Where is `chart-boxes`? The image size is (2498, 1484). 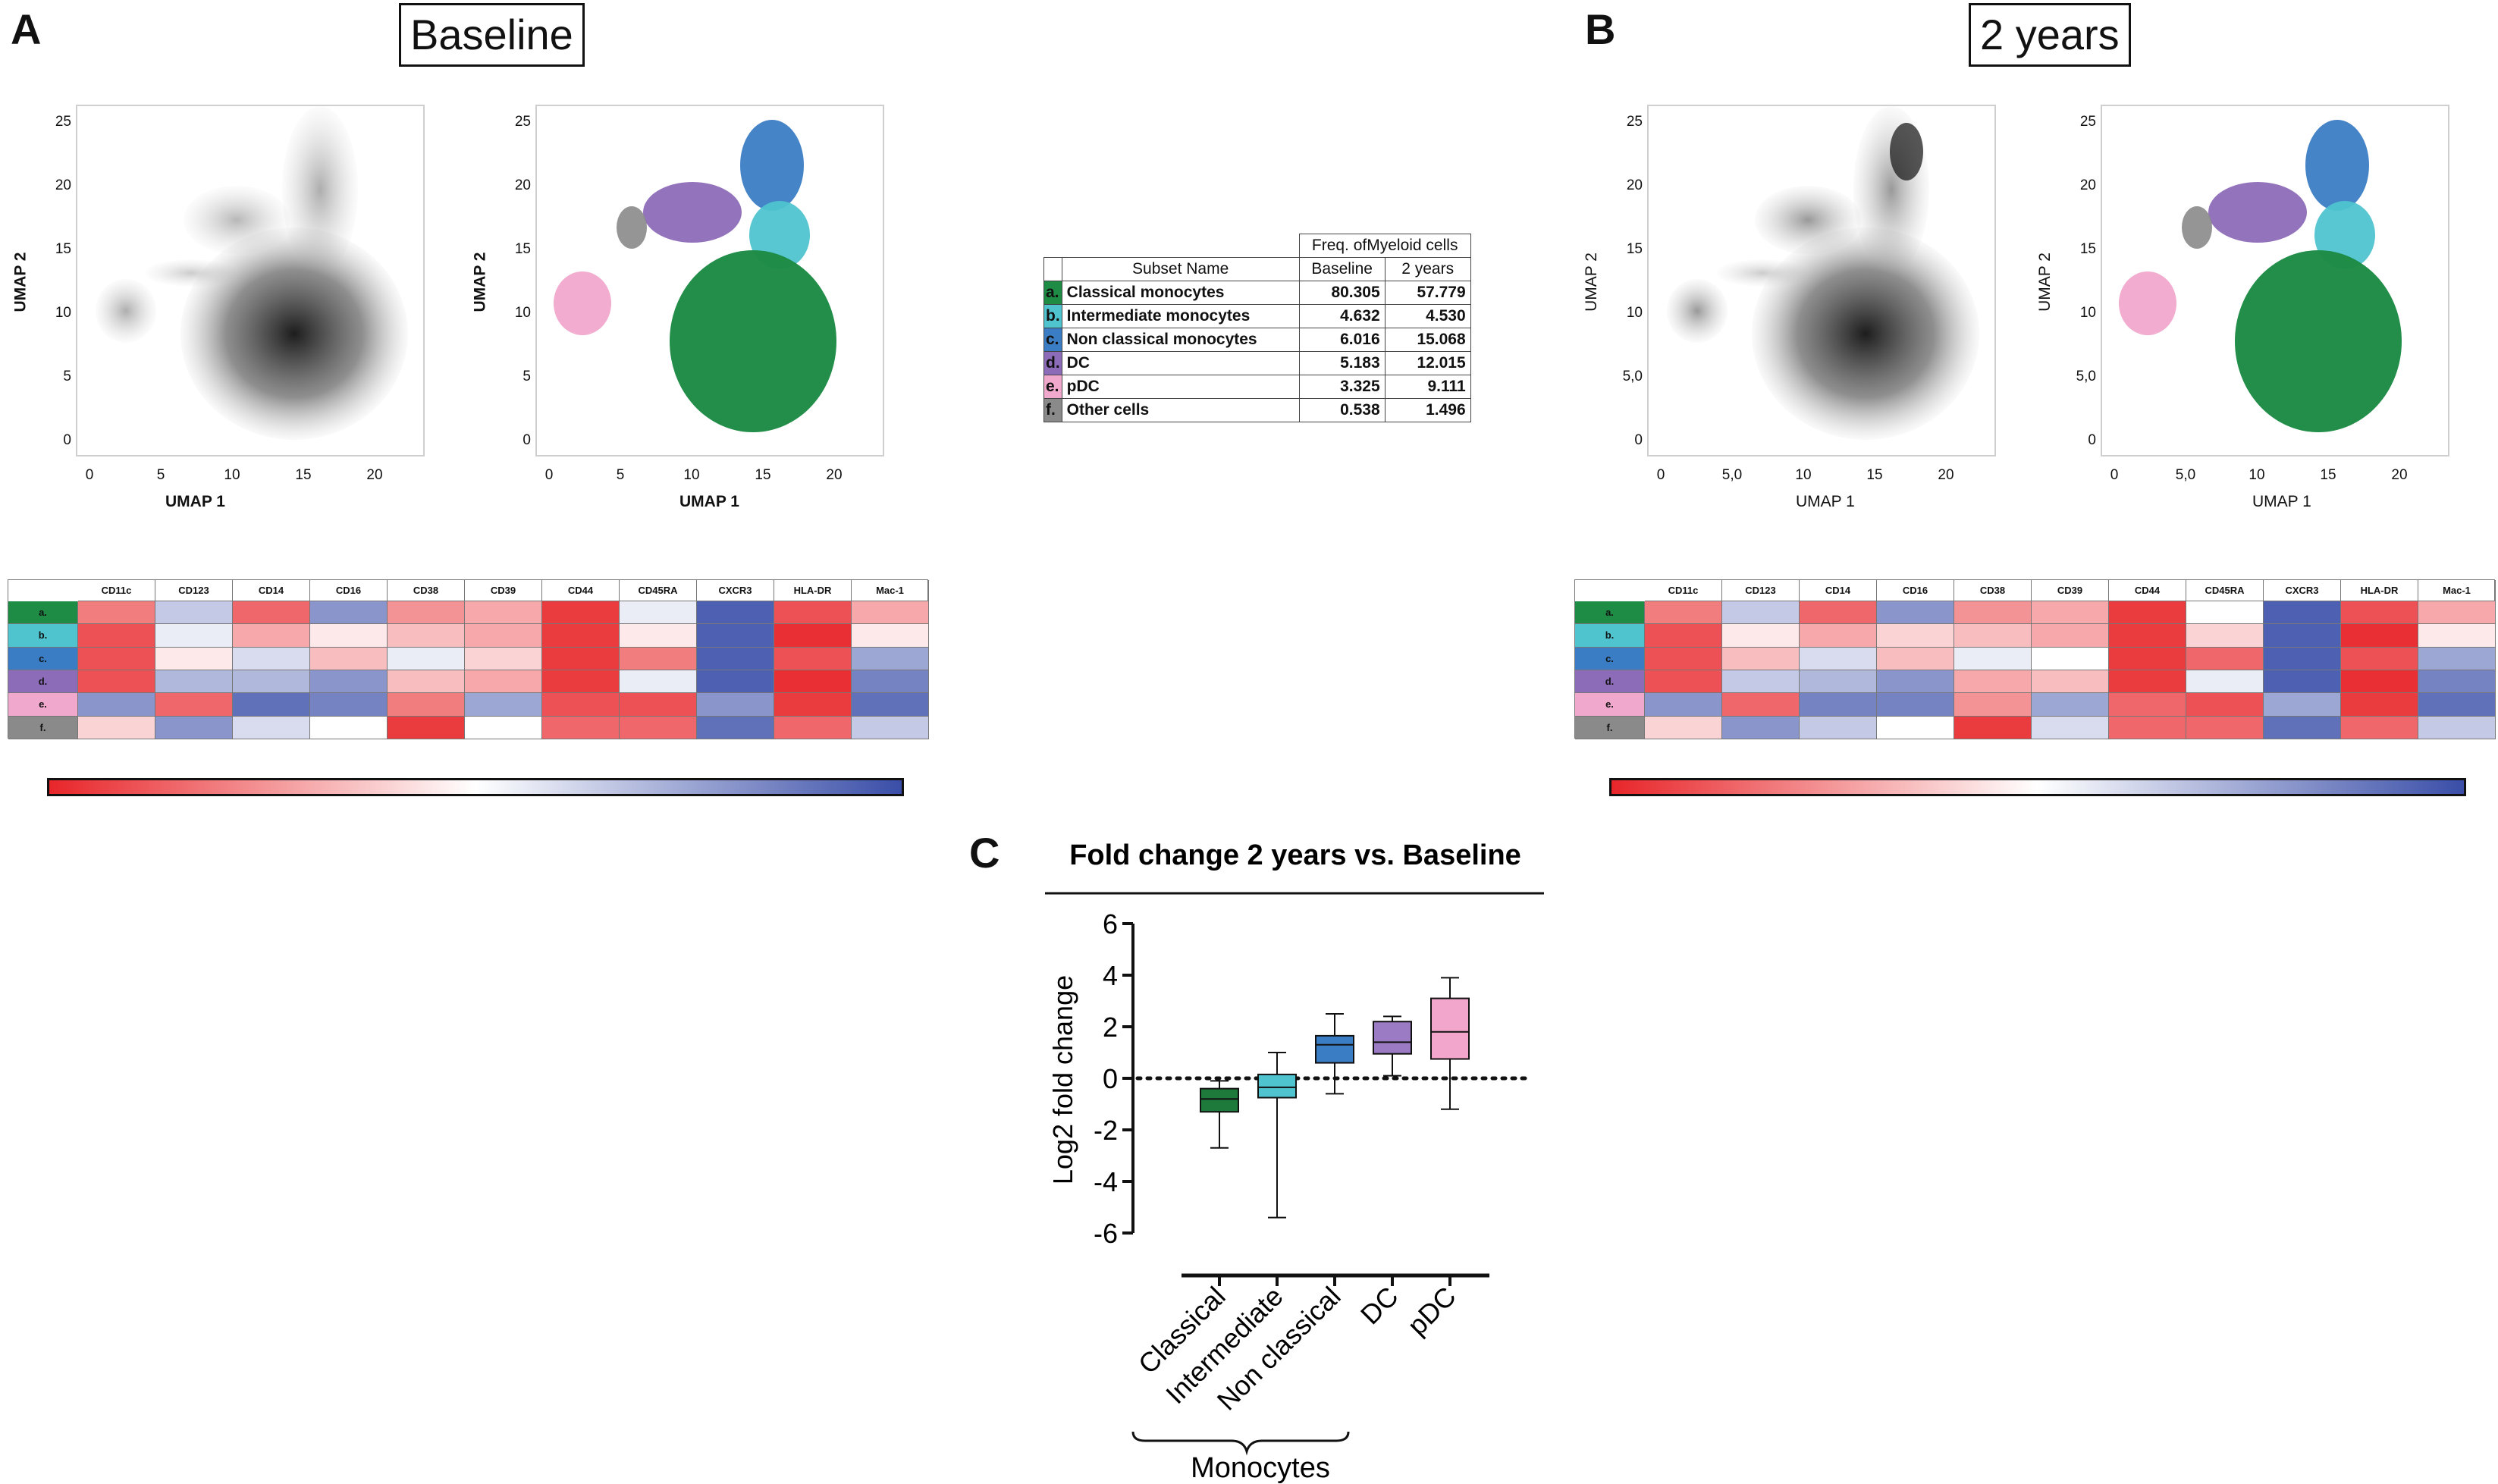
chart-boxes is located at coordinates (1335, 1098).